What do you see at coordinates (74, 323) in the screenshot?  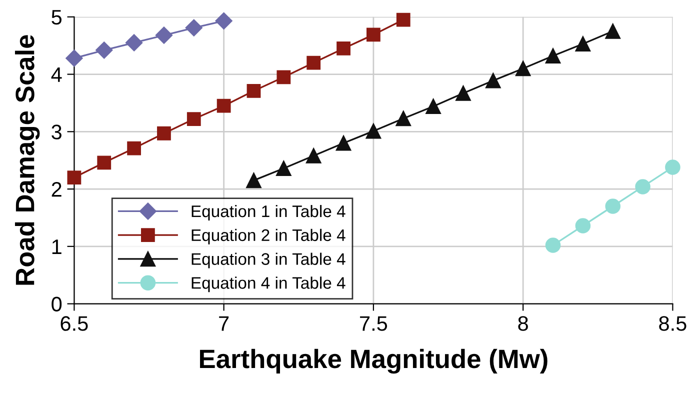 I see `x-tick-label: 6.5` at bounding box center [74, 323].